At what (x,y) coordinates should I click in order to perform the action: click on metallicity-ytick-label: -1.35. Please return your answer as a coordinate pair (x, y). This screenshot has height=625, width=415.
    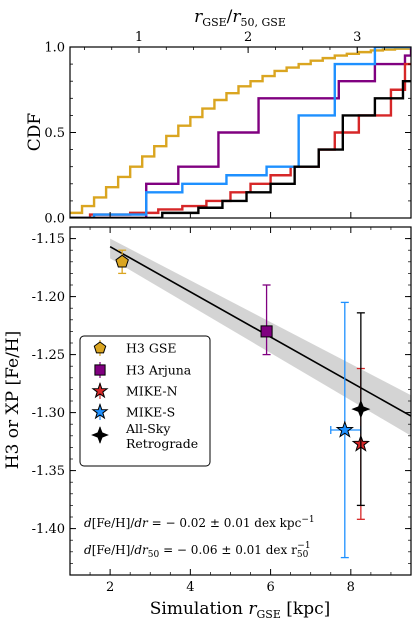
    Looking at the image, I should click on (48, 471).